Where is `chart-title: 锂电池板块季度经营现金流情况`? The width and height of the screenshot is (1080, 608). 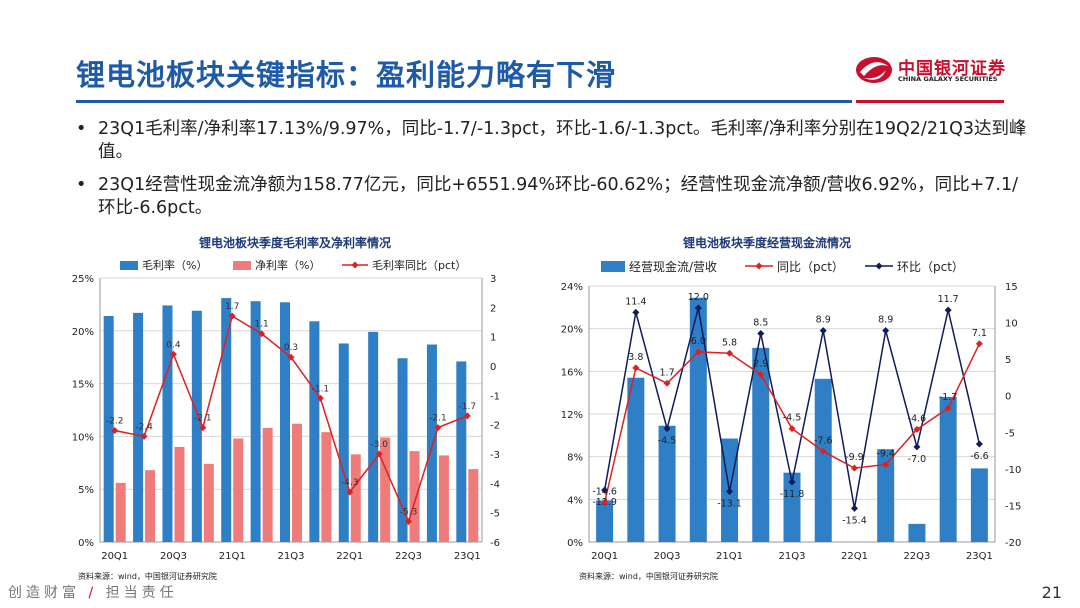
chart-title: 锂电池板块季度经营现金流情况 is located at coordinates (767, 242).